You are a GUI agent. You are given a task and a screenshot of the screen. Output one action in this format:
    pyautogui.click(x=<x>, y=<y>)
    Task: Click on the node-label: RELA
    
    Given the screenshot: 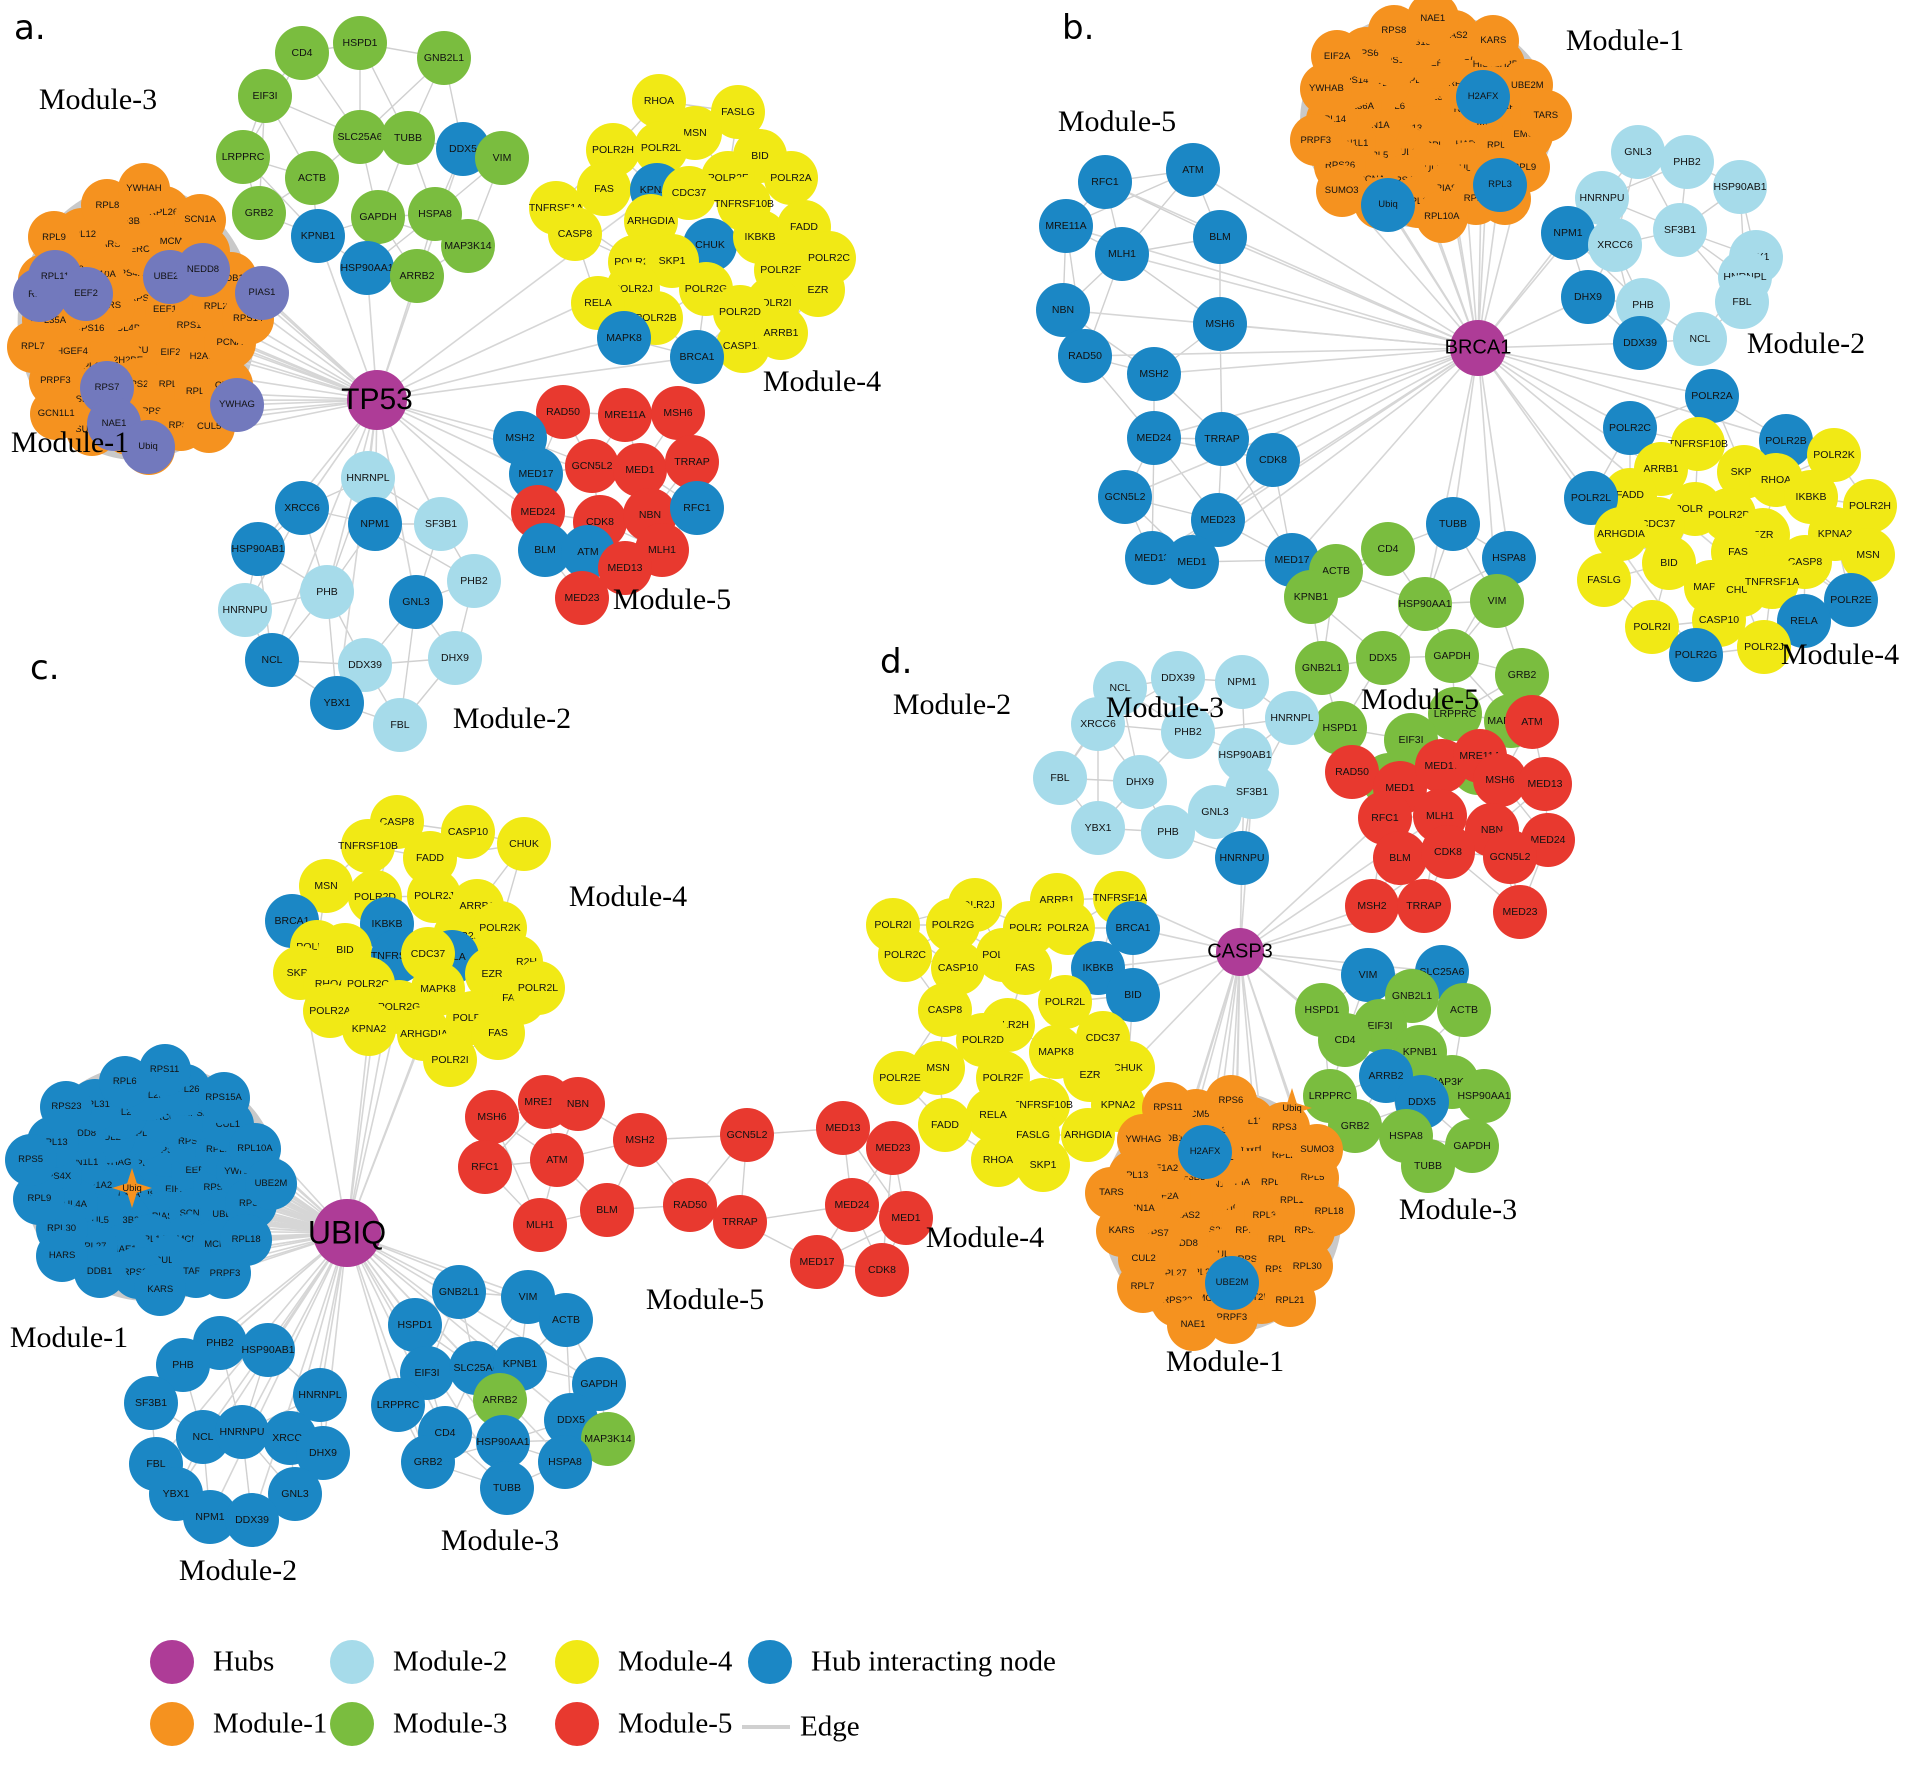 What is the action you would take?
    pyautogui.click(x=993, y=1114)
    